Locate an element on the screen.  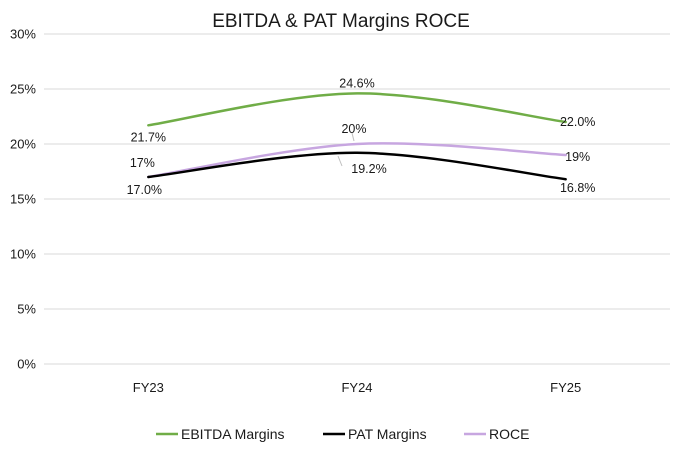
data-label: 21.7% is located at coordinates (148, 137).